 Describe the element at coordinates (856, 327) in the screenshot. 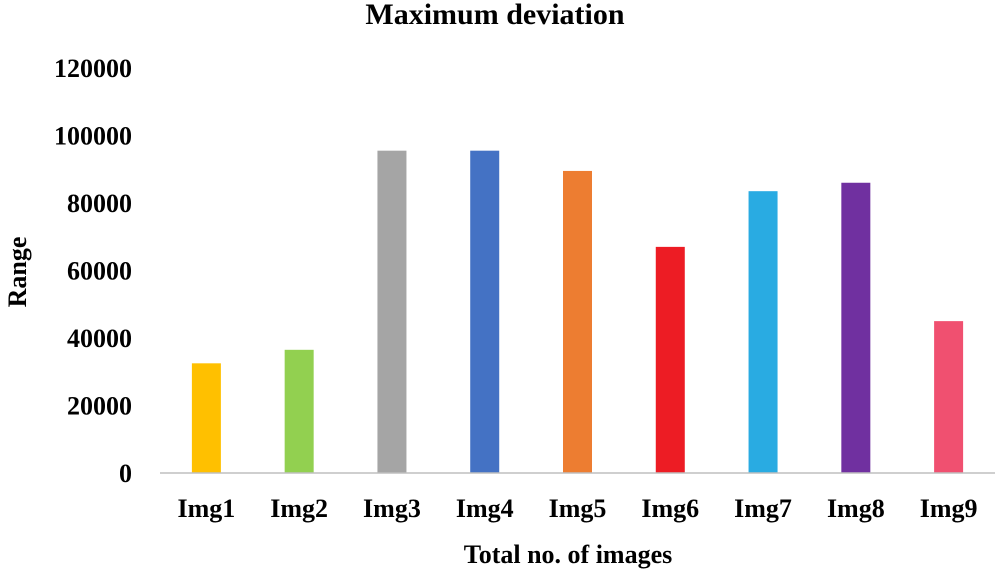

I see `bar-img8` at that location.